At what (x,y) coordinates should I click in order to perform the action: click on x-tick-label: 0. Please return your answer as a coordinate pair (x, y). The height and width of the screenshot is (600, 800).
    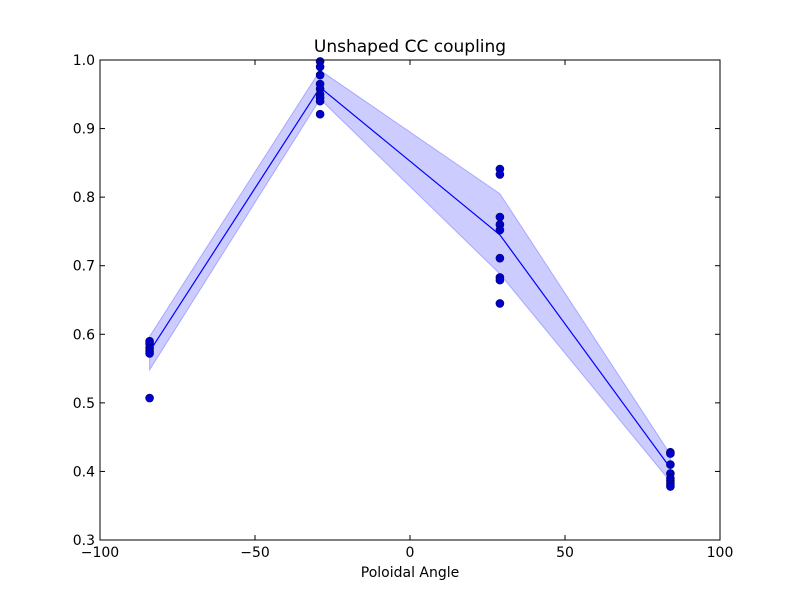
    Looking at the image, I should click on (410, 553).